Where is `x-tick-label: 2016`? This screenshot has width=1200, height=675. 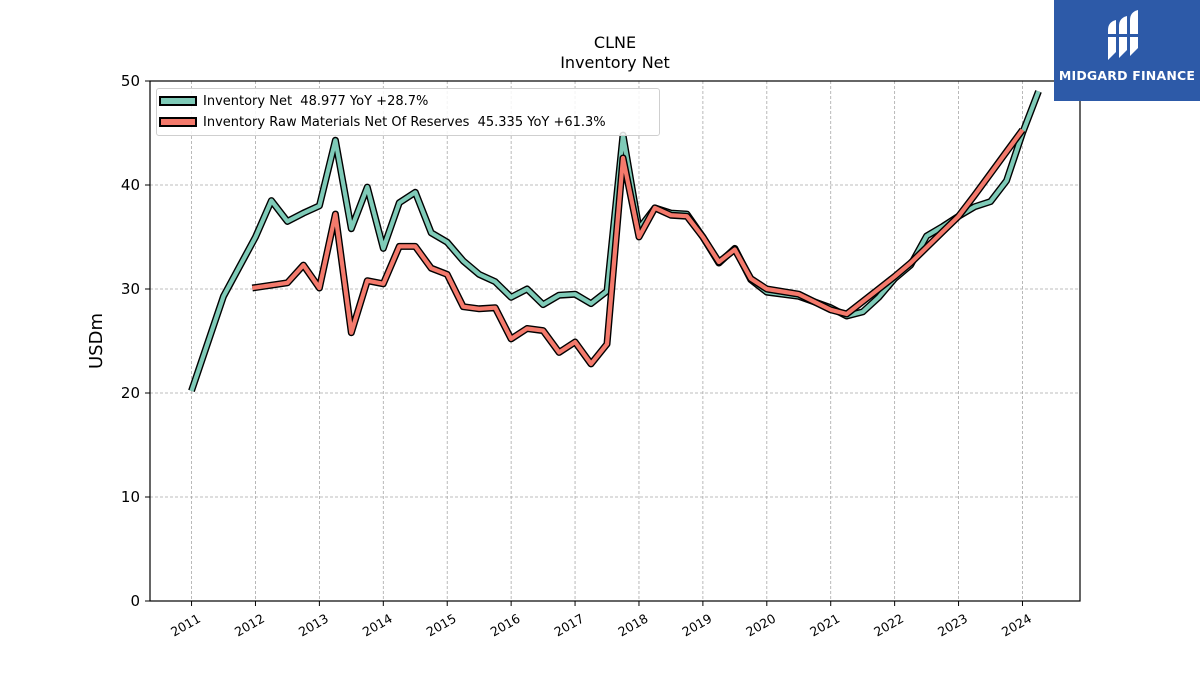
x-tick-label: 2016 is located at coordinates (505, 625).